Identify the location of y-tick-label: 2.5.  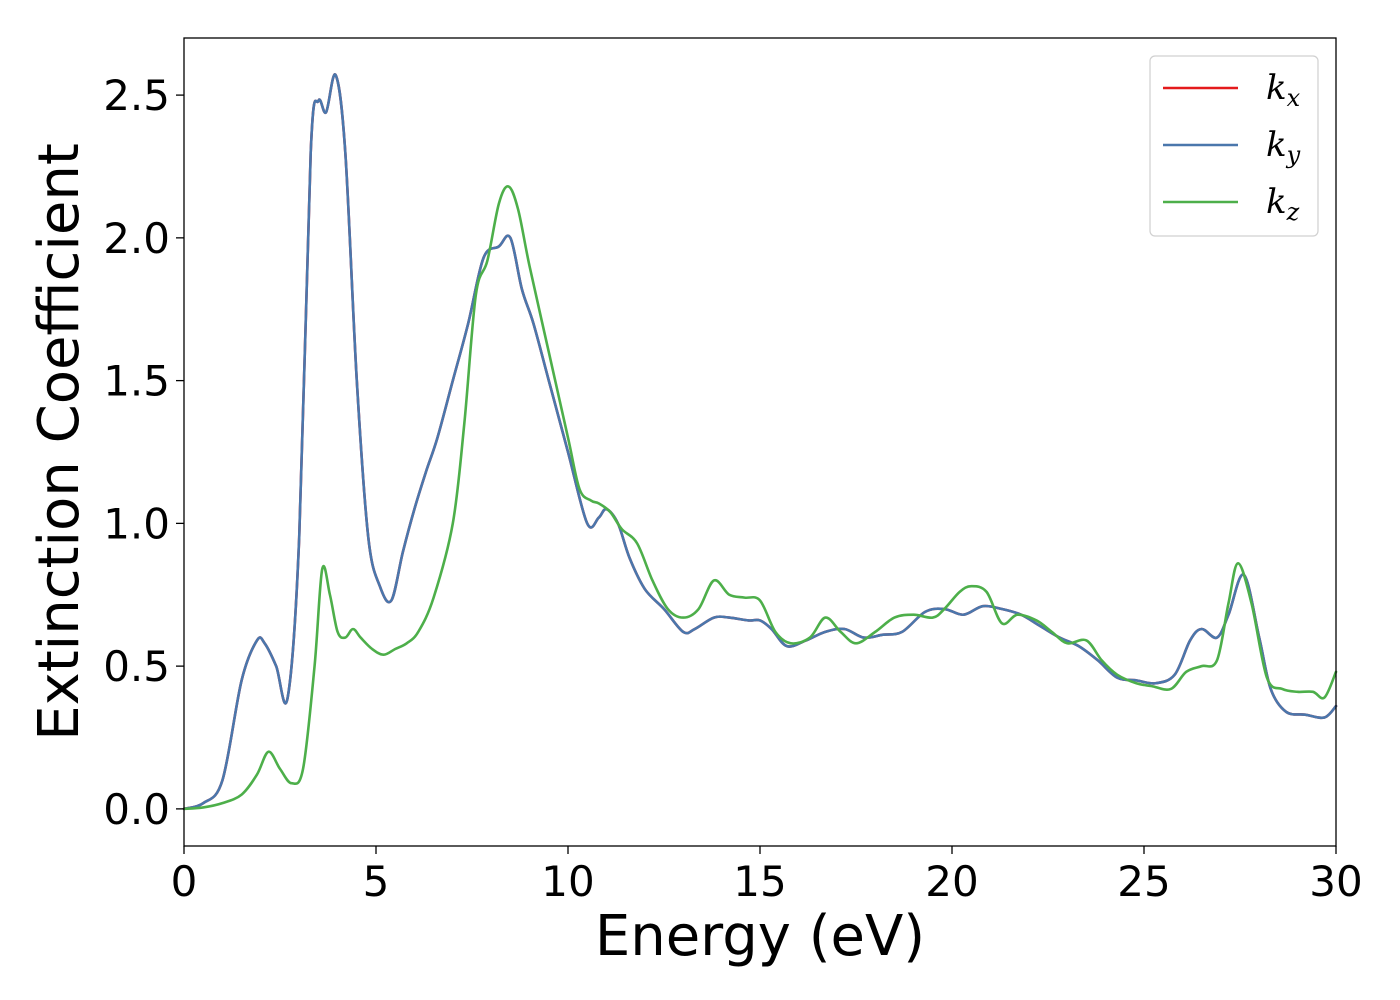
(136, 95).